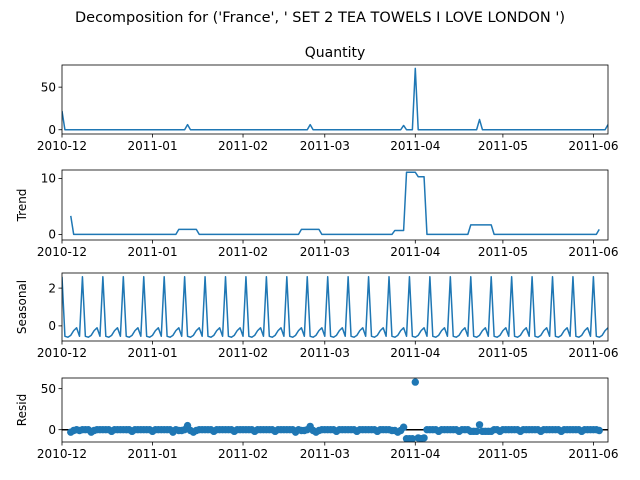  I want to click on trend-xtick-label: 2011-02, so click(243, 252).